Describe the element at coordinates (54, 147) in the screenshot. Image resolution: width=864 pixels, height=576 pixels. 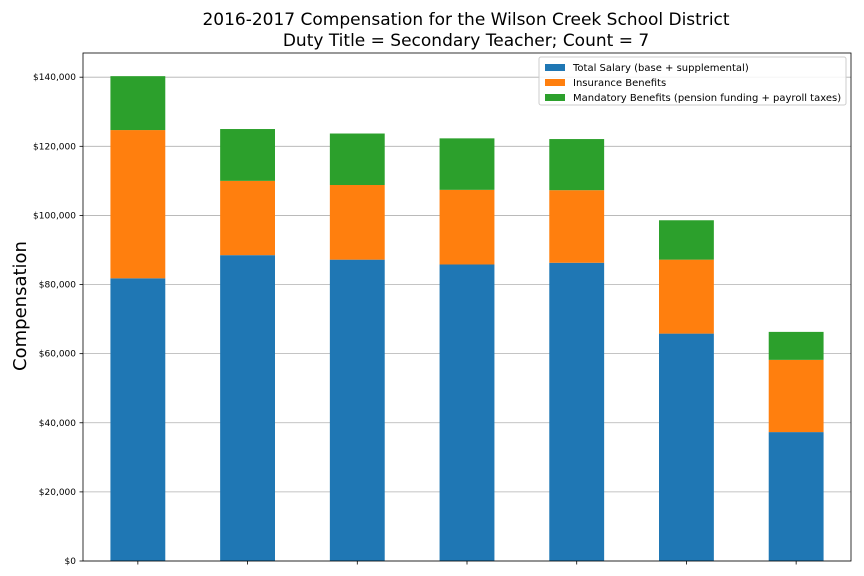
I see `y-tick-label: $120,000` at that location.